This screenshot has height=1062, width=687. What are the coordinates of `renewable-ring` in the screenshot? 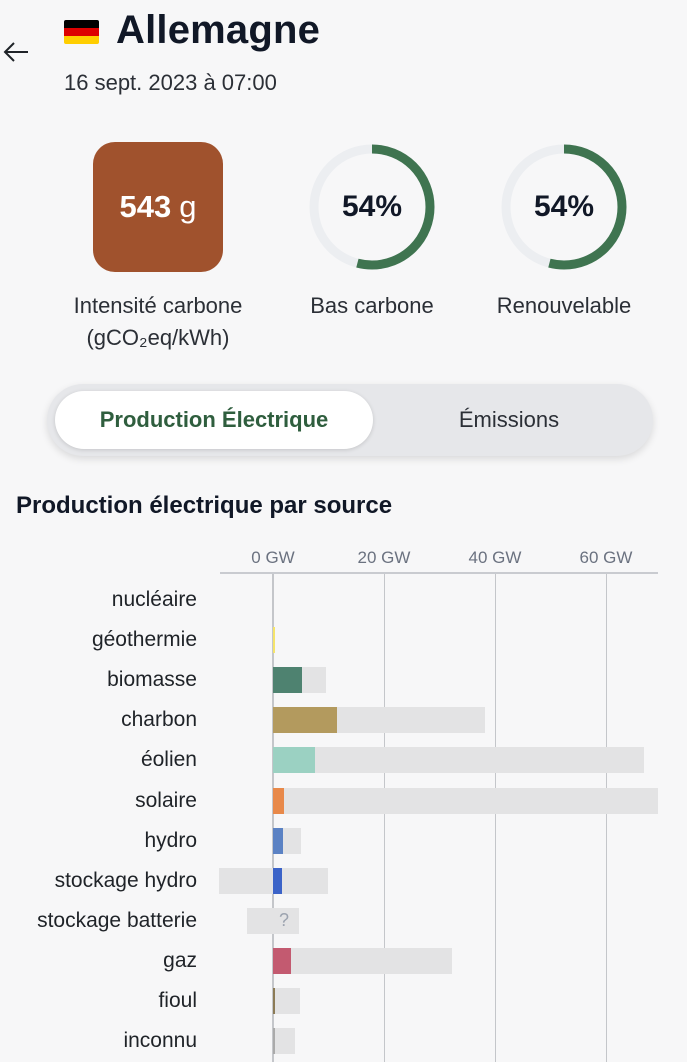 It's located at (564, 207).